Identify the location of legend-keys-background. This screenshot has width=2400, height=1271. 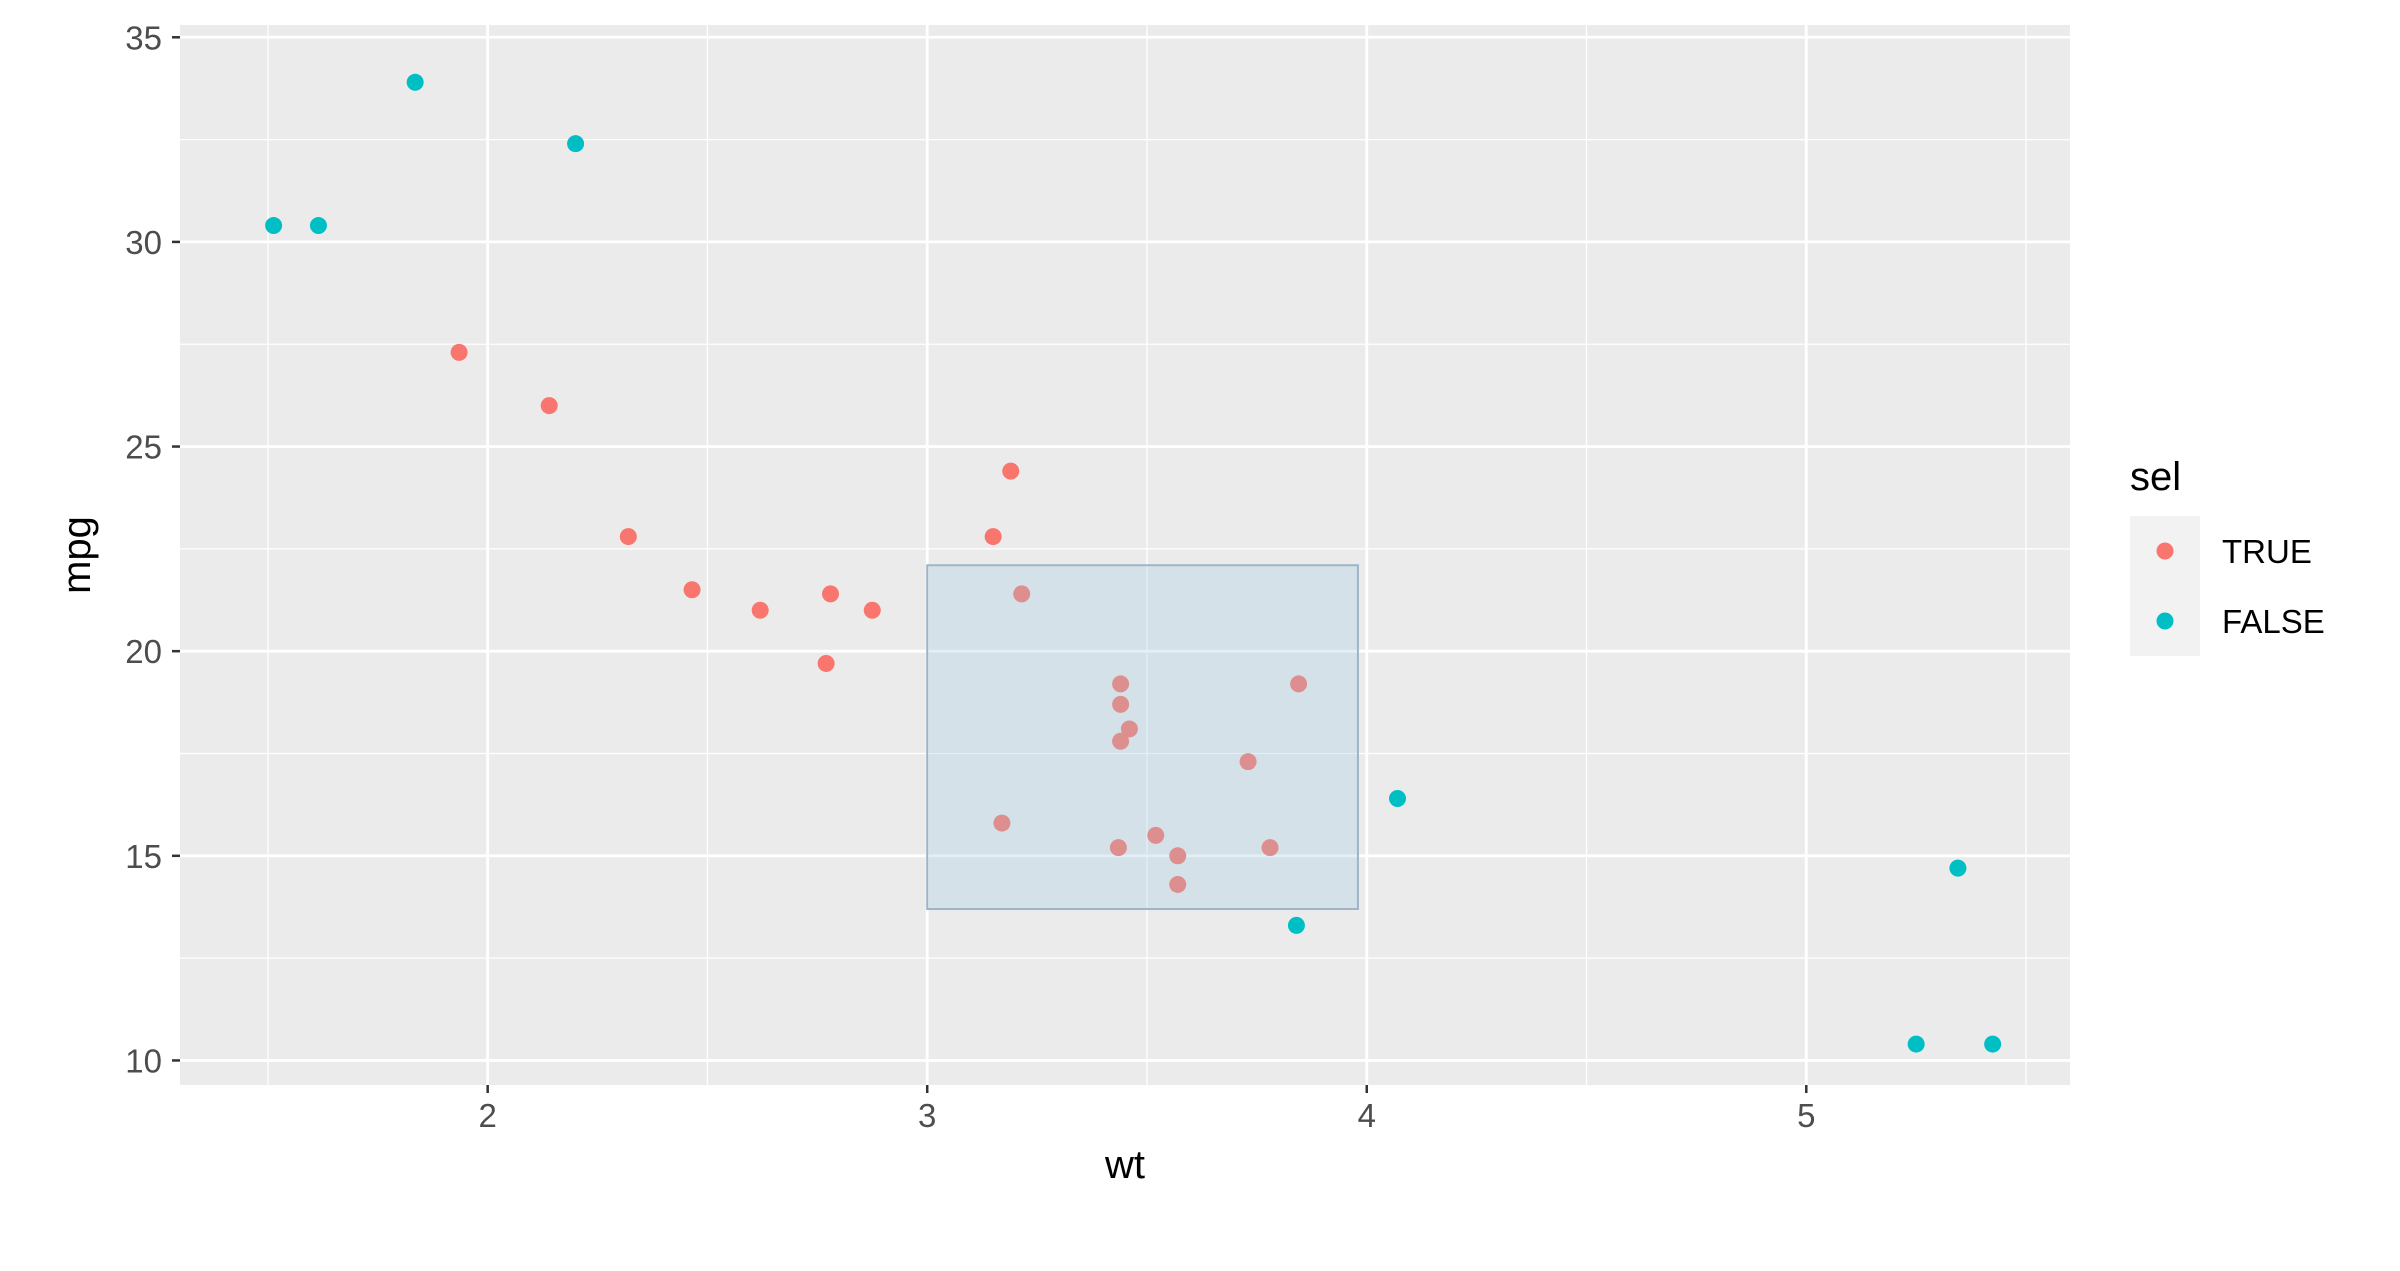
(2165, 586).